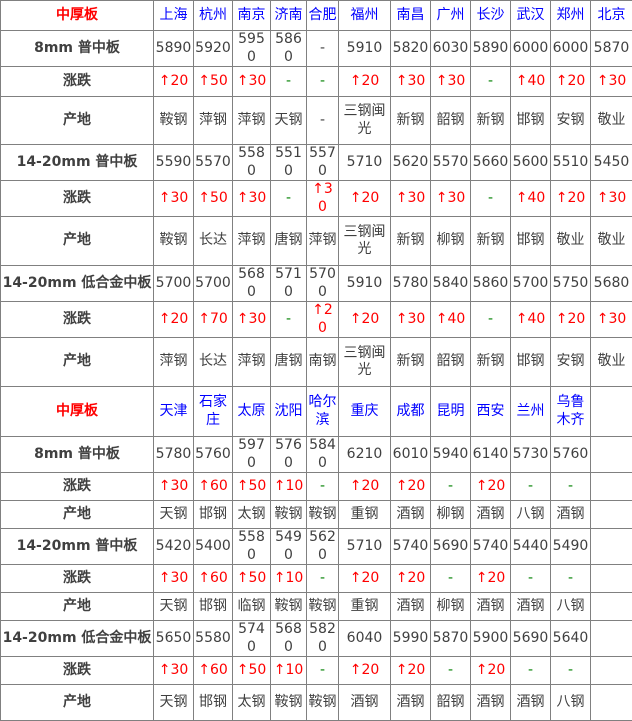 The width and height of the screenshot is (632, 721). What do you see at coordinates (491, 284) in the screenshot?
I see `price-cell: 5860` at bounding box center [491, 284].